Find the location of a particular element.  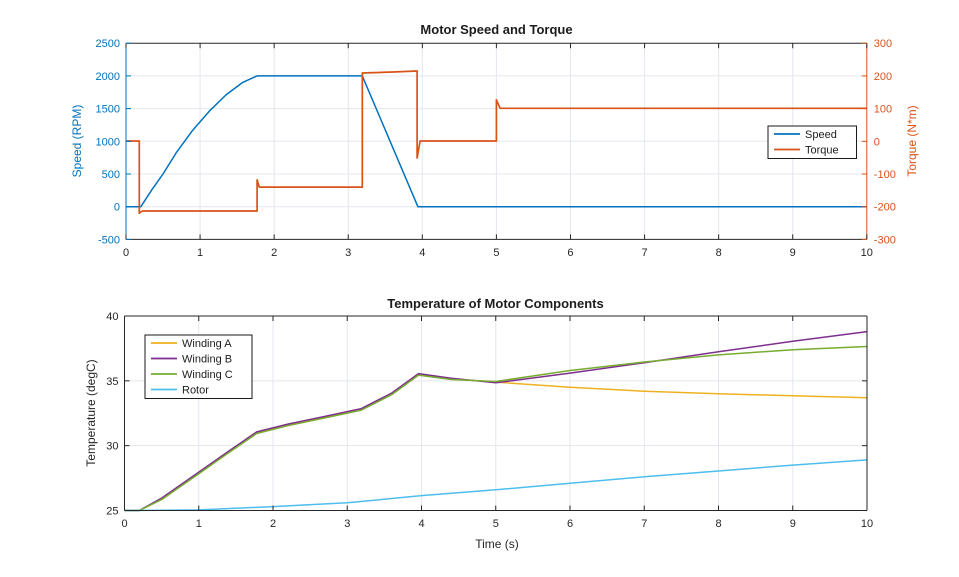

temperature-chart-title: Temperature of Motor Components is located at coordinates (495, 303).